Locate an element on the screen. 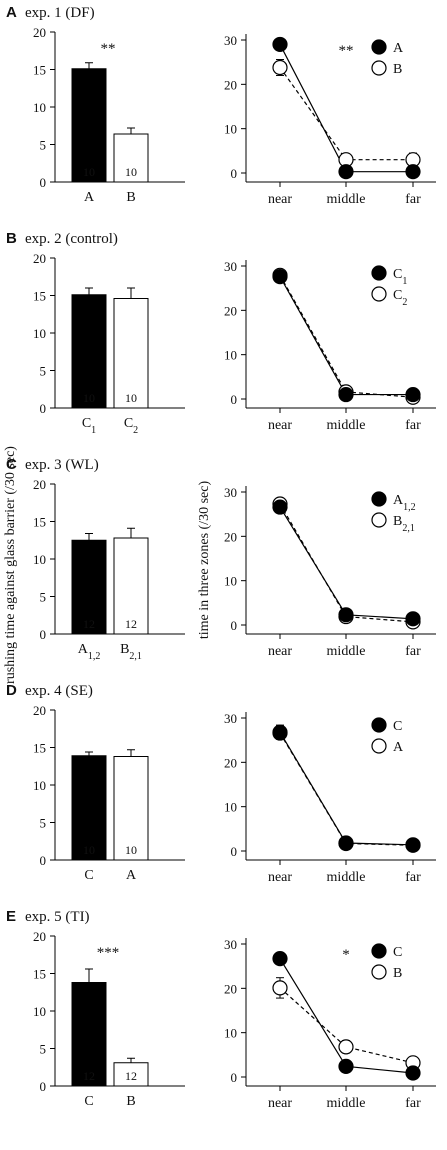 The image size is (447, 1150). bar-category-label: C2 is located at coordinates (131, 426).